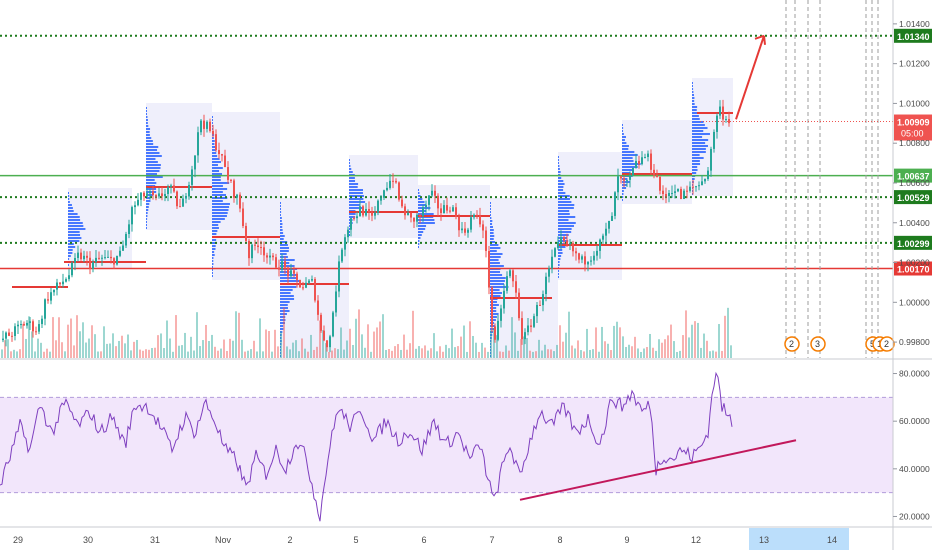 Image resolution: width=932 pixels, height=555 pixels. I want to click on price-tick-label: 1.00000, so click(914, 302).